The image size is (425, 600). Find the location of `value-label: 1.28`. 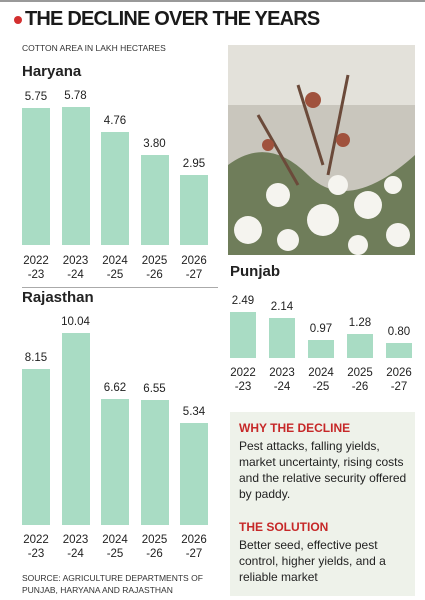

value-label: 1.28 is located at coordinates (360, 323).